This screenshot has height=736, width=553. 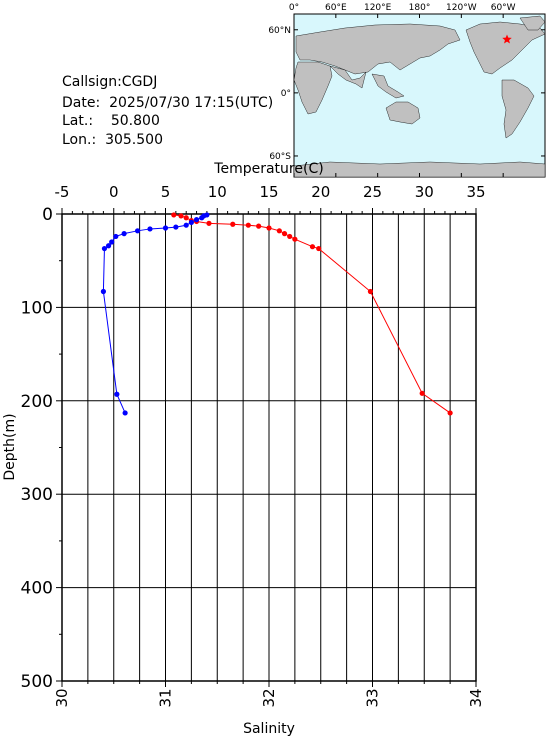 What do you see at coordinates (79, 140) in the screenshot?
I see `lon-label: Lon.:` at bounding box center [79, 140].